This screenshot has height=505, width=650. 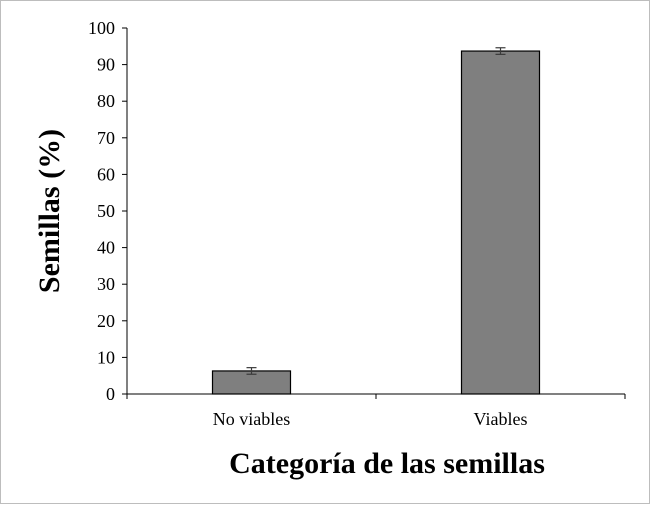 I want to click on x-tick-label: No viables, so click(x=251, y=419).